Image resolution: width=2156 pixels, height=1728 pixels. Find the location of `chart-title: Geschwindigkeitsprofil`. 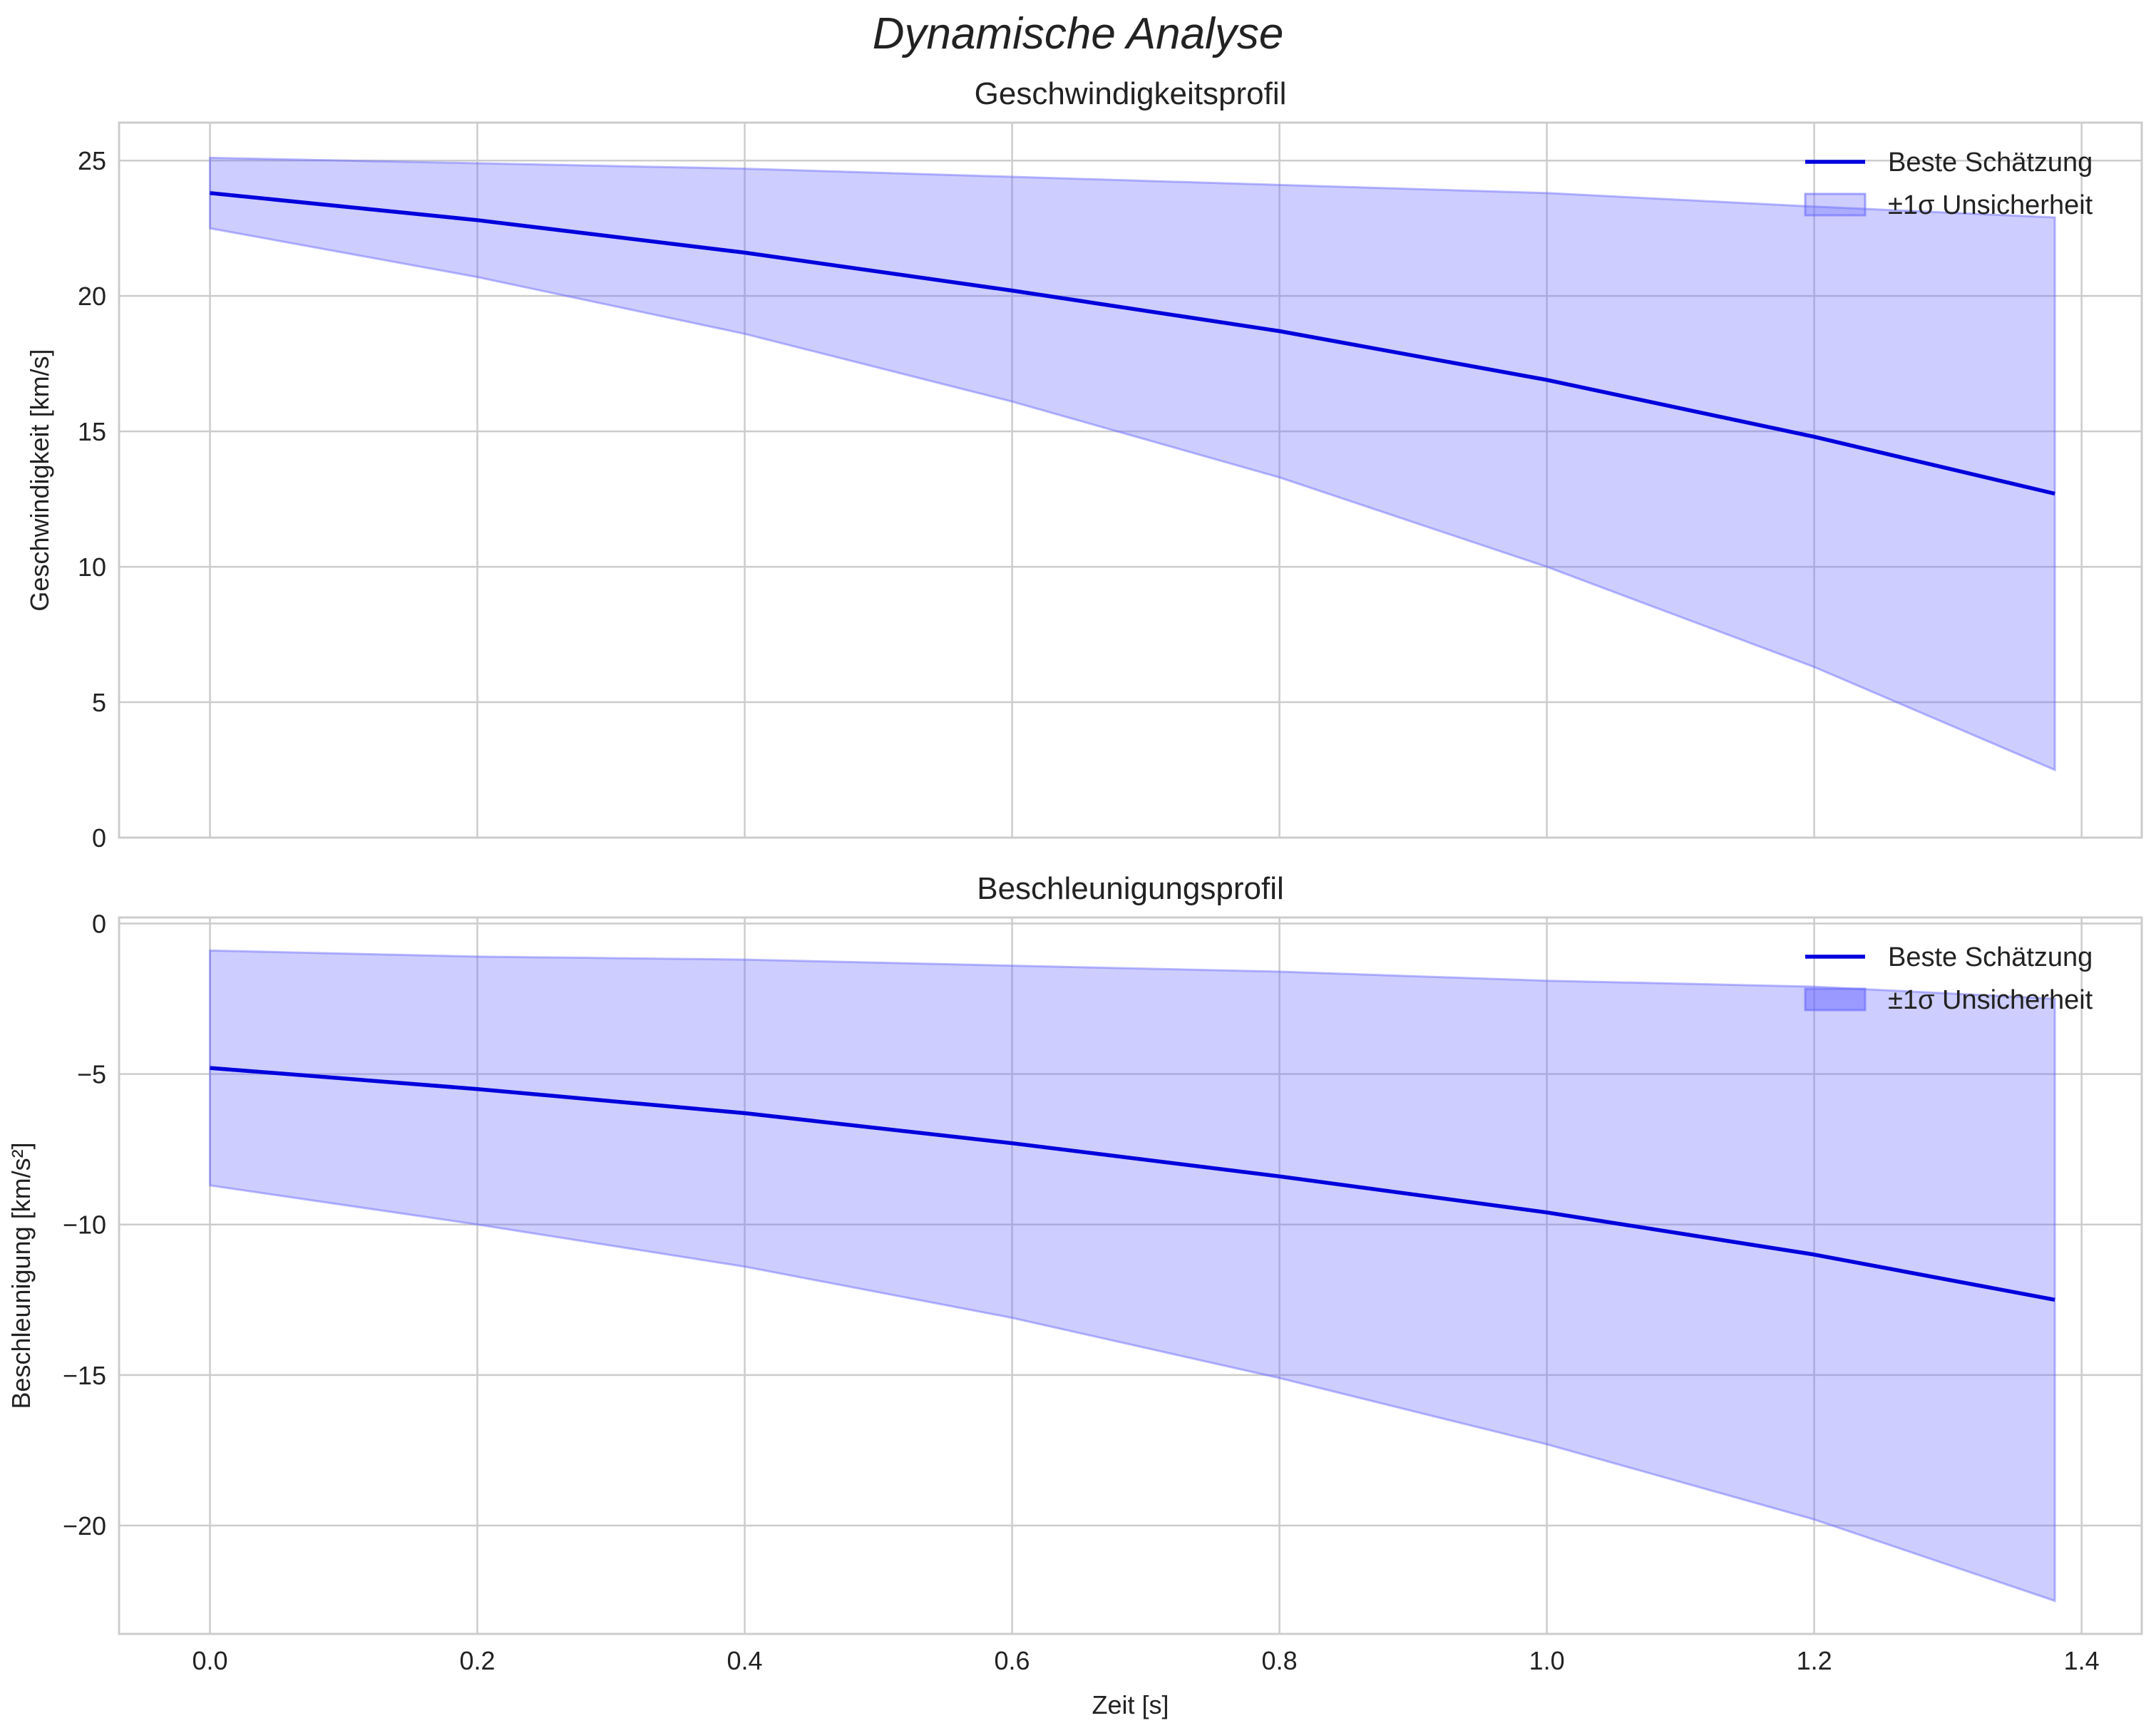

chart-title: Geschwindigkeitsprofil is located at coordinates (1131, 93).